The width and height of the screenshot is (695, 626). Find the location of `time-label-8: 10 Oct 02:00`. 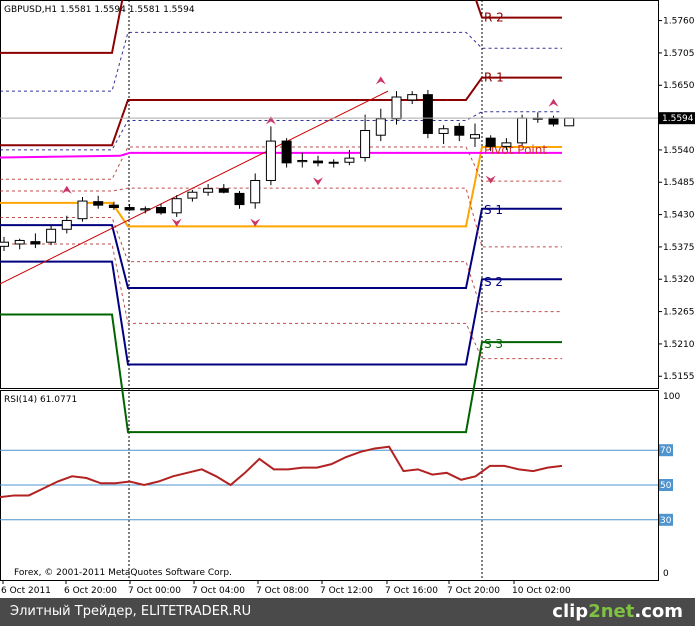

time-label-8: 10 Oct 02:00 is located at coordinates (541, 591).